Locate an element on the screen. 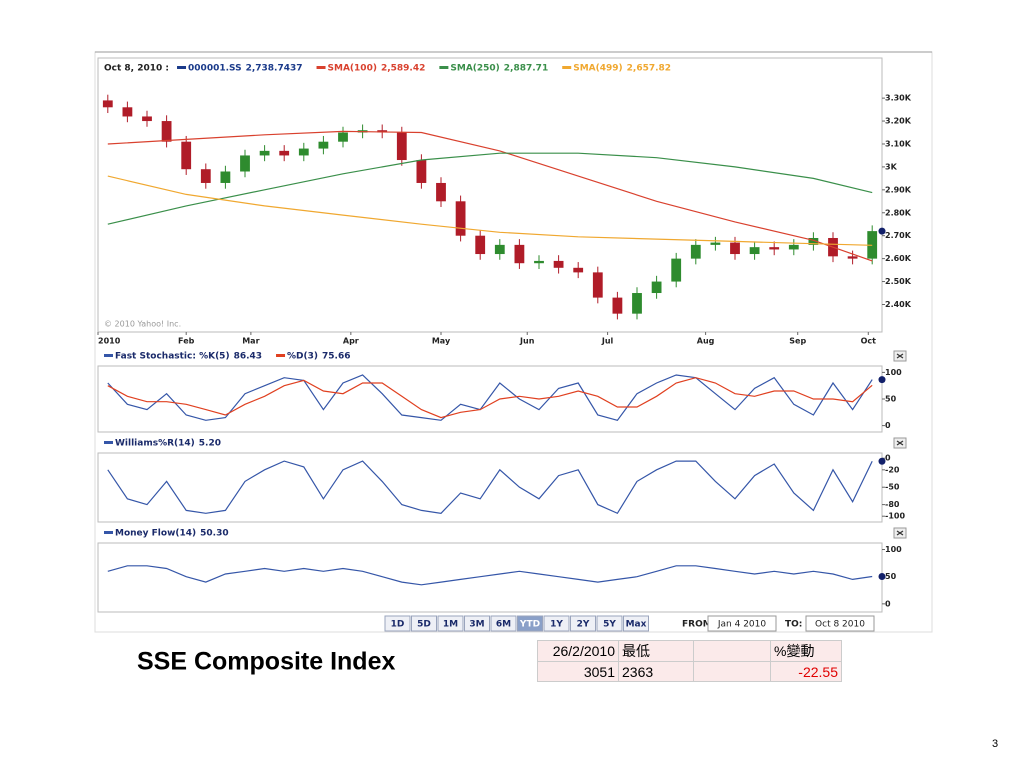 Image resolution: width=1024 pixels, height=768 pixels. range-button-label: 5Y is located at coordinates (609, 625).